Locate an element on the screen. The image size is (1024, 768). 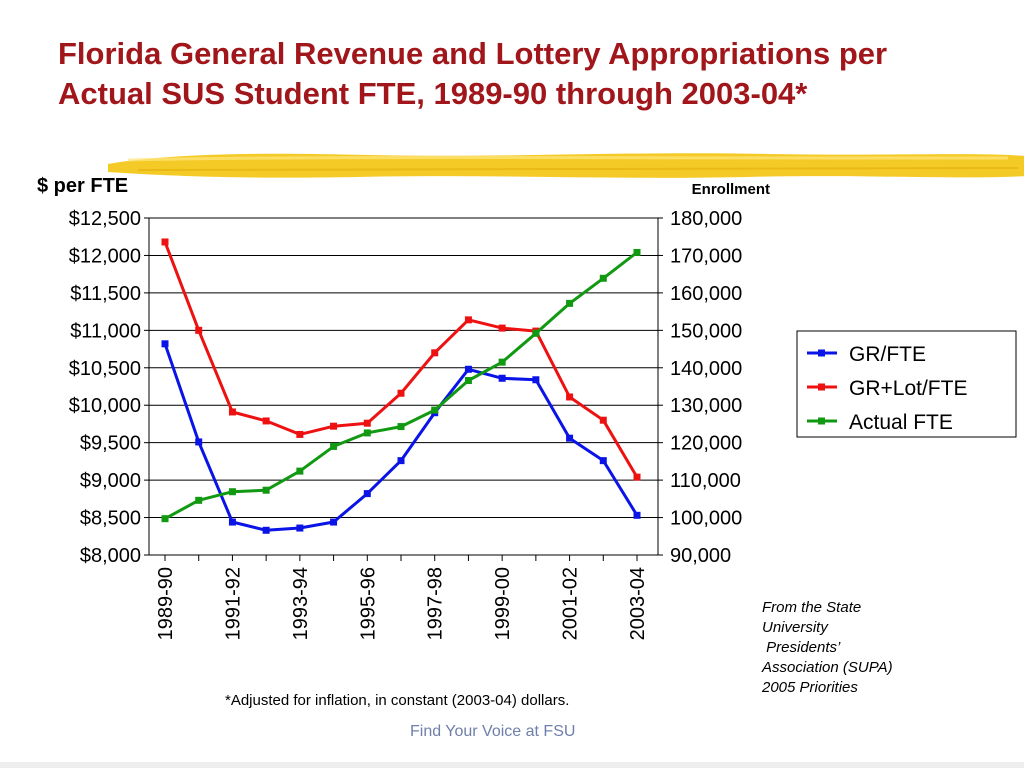
legend-label-gr-fte: GR/FTE is located at coordinates (887, 354).